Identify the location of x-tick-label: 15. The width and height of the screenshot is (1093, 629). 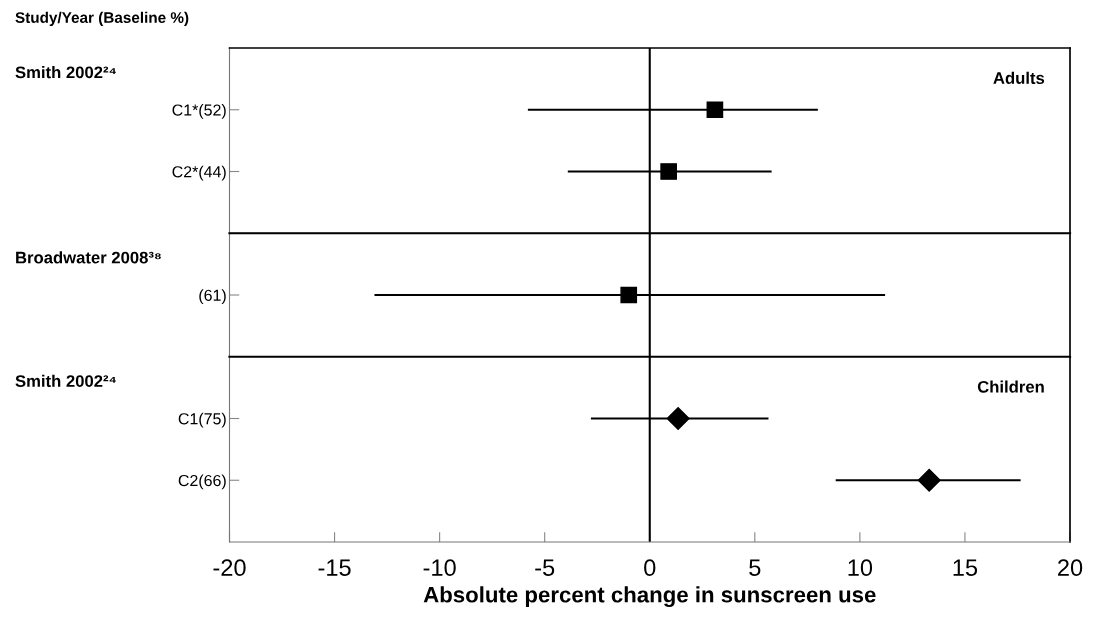
(965, 568).